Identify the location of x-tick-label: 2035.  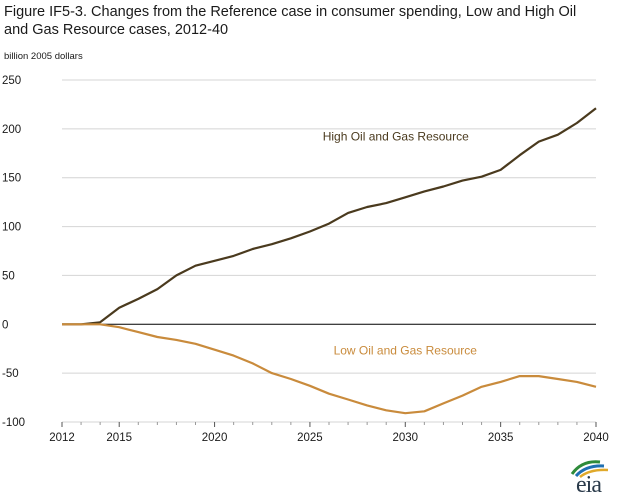
(501, 438).